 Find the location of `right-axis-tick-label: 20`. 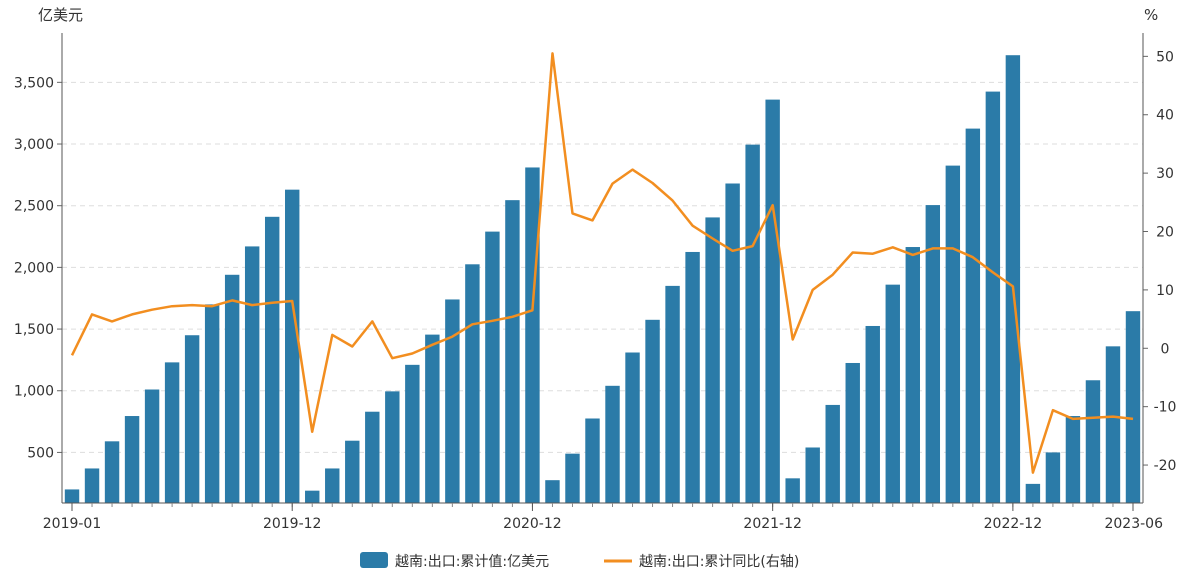

right-axis-tick-label: 20 is located at coordinates (1165, 233).